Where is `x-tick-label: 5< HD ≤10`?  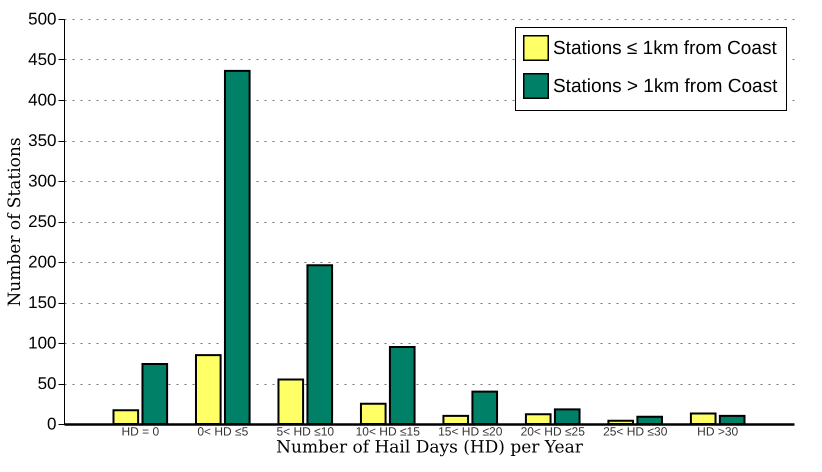 x-tick-label: 5< HD ≤10 is located at coordinates (305, 431).